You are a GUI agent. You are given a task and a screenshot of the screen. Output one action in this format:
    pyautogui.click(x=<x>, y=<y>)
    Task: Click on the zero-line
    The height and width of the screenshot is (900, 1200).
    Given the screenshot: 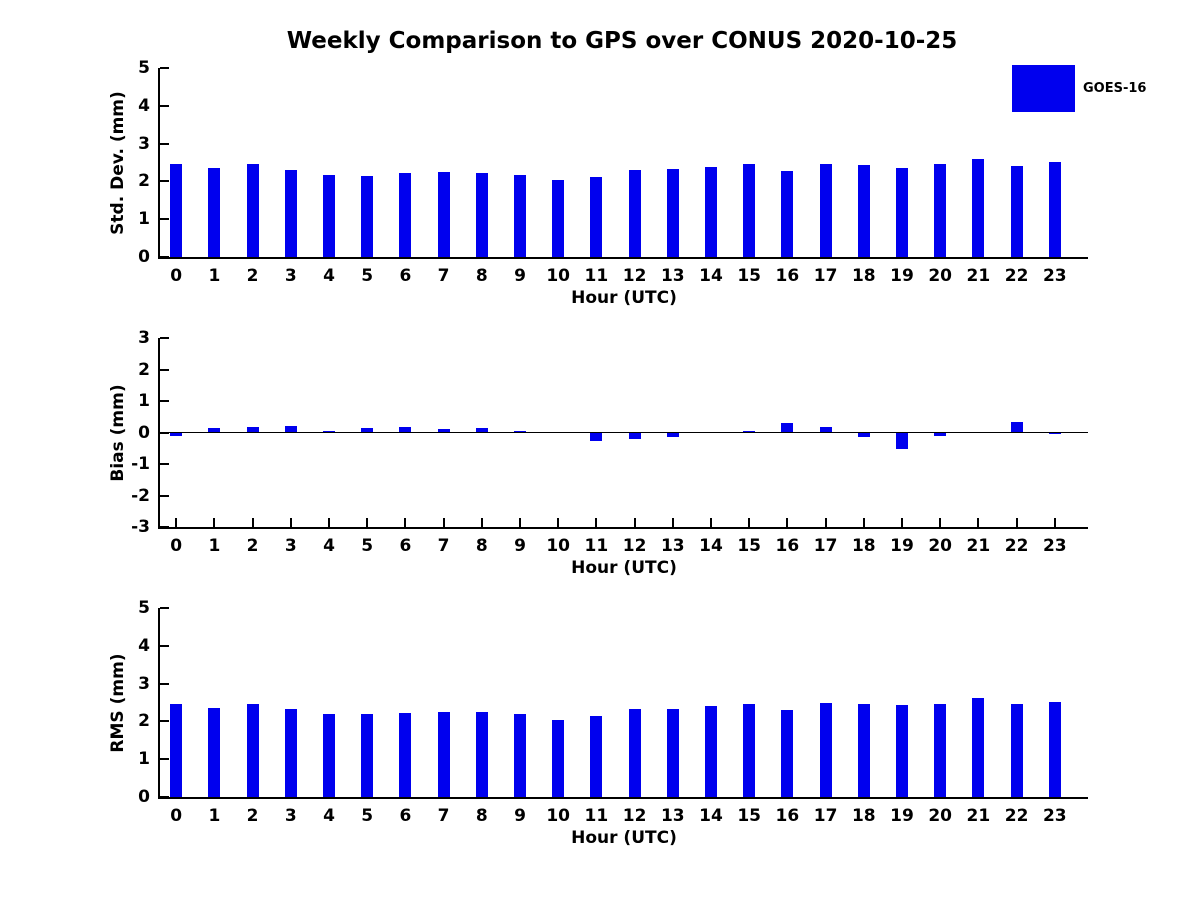 What is the action you would take?
    pyautogui.click(x=624, y=432)
    